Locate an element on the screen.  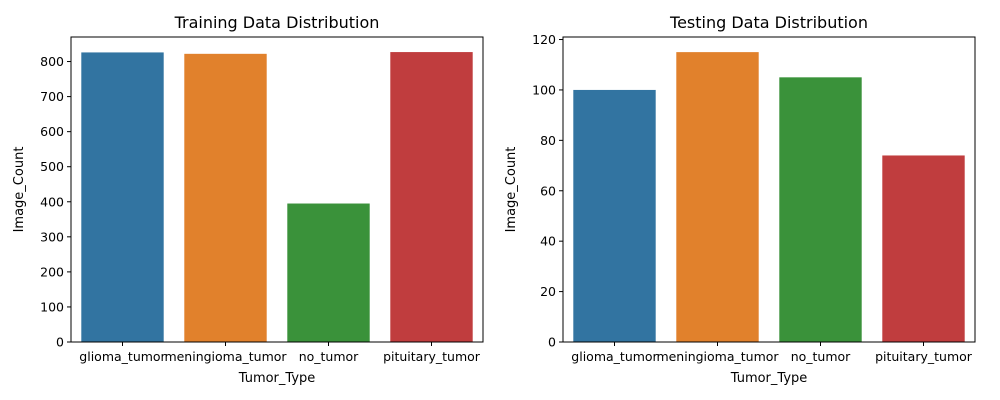
chart-title: Training Data Distribution is located at coordinates (277, 22).